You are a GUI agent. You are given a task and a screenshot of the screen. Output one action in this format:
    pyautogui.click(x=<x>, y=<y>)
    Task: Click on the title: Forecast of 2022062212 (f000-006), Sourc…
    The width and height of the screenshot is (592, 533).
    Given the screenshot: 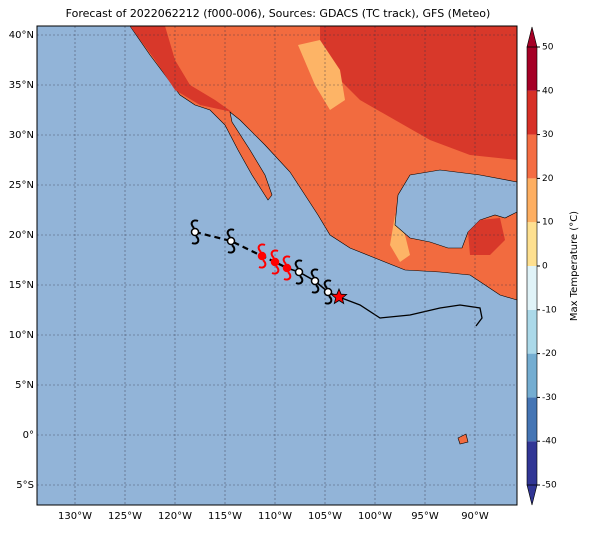 What is the action you would take?
    pyautogui.click(x=278, y=13)
    